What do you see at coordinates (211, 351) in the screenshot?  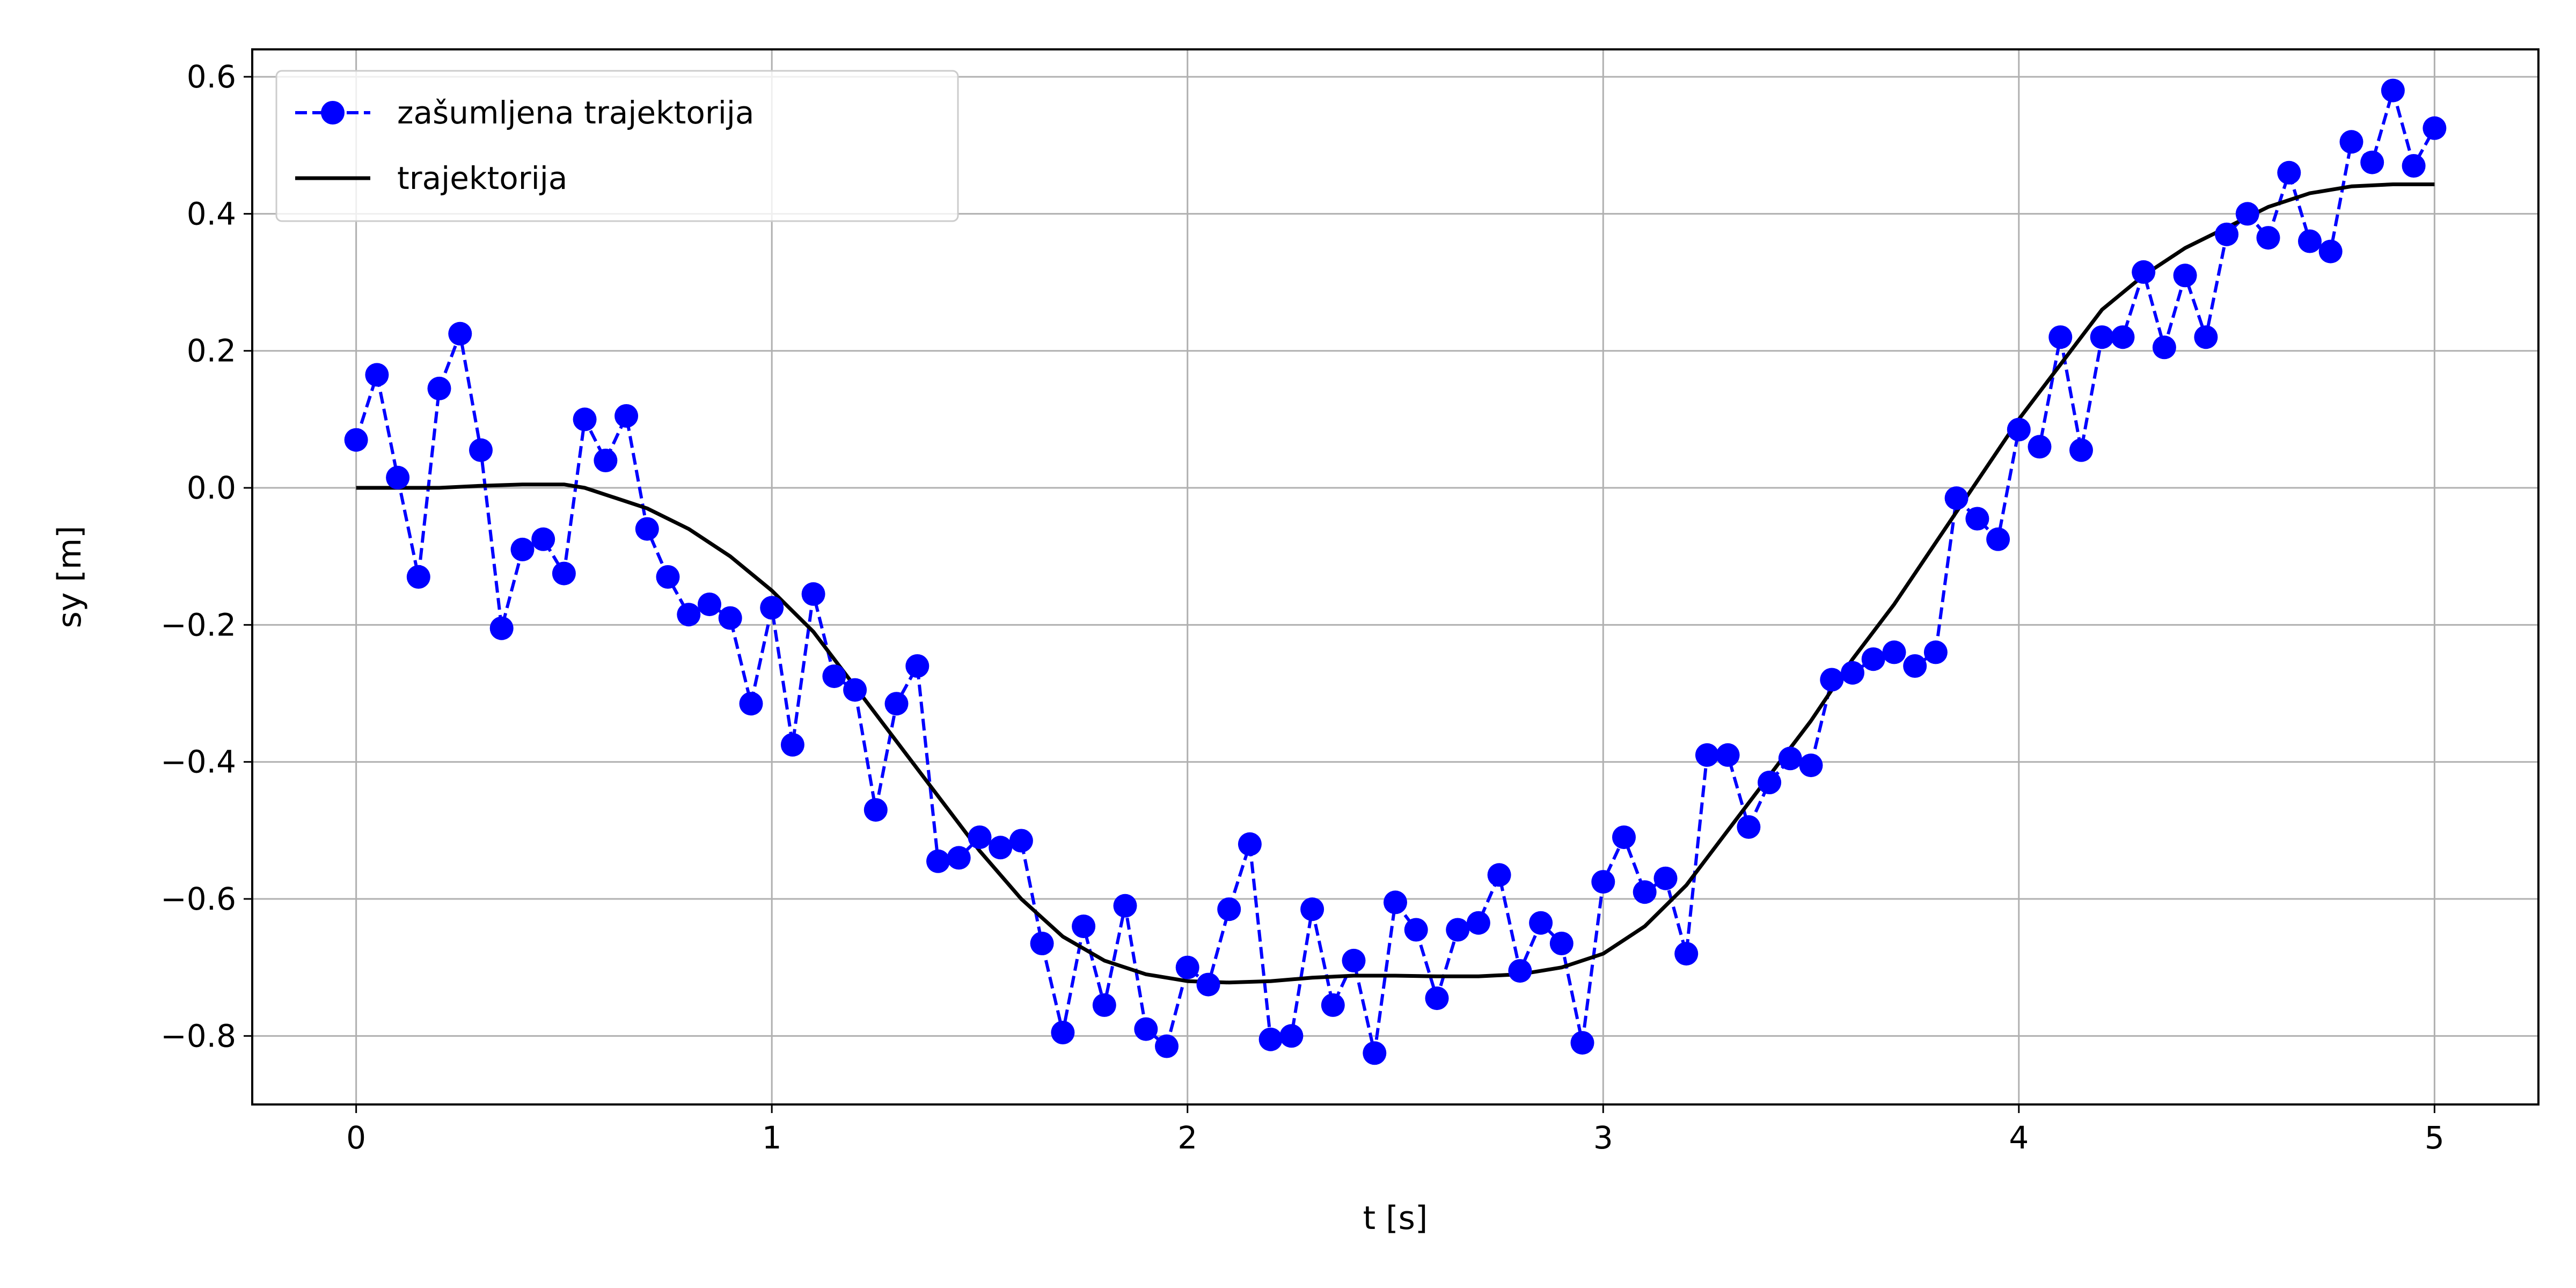 I see `y-tick-label: 0.2` at bounding box center [211, 351].